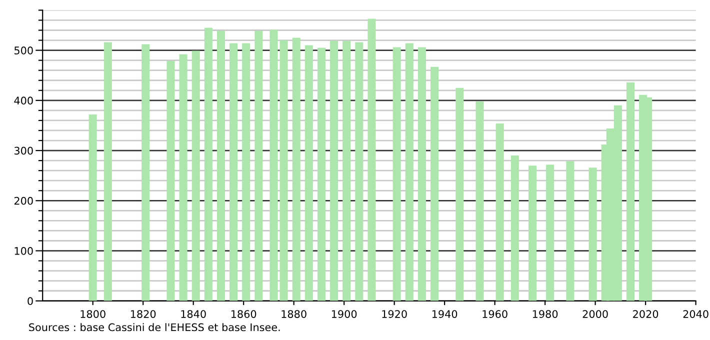 The height and width of the screenshot is (340, 710). I want to click on x-tick-label: 1940, so click(445, 314).